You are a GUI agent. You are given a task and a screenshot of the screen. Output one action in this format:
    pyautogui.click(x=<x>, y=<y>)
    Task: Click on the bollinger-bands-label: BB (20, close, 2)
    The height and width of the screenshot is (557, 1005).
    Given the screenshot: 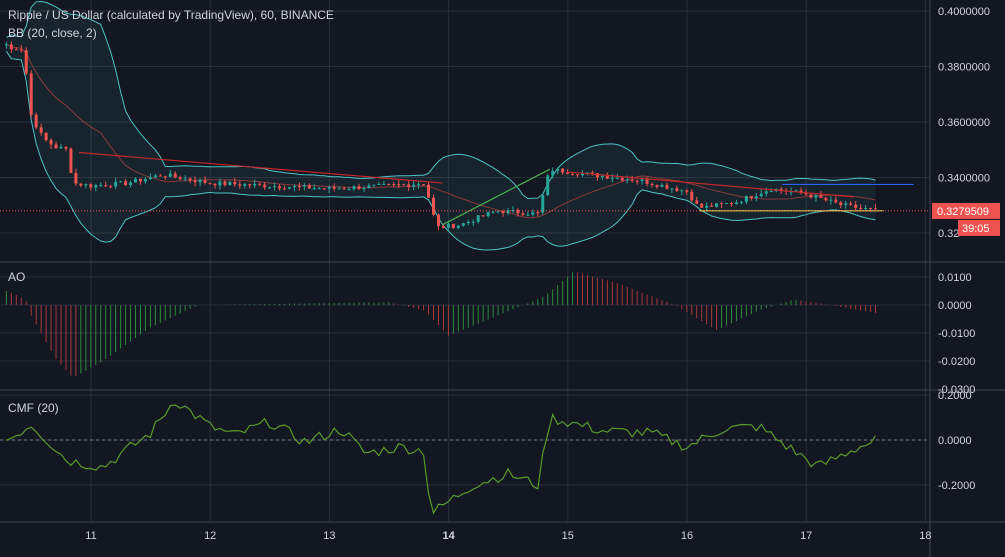 What is the action you would take?
    pyautogui.click(x=52, y=33)
    